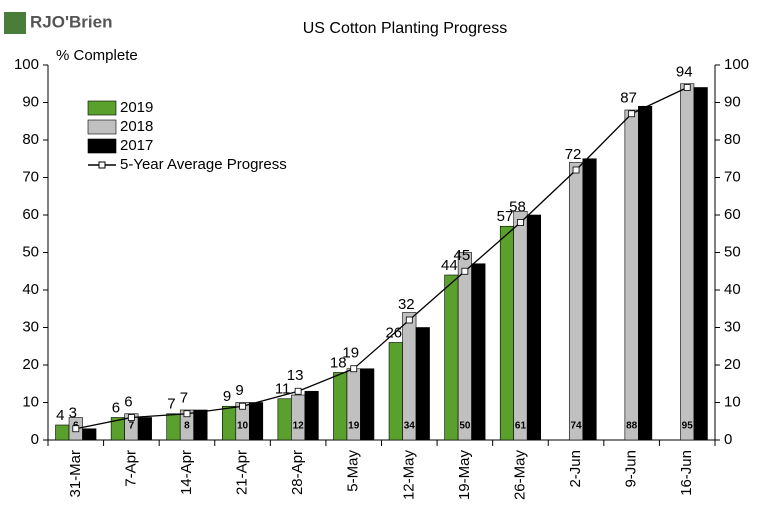 This screenshot has height=516, width=763. What do you see at coordinates (97, 55) in the screenshot?
I see `y-axis-label: % Complete` at bounding box center [97, 55].